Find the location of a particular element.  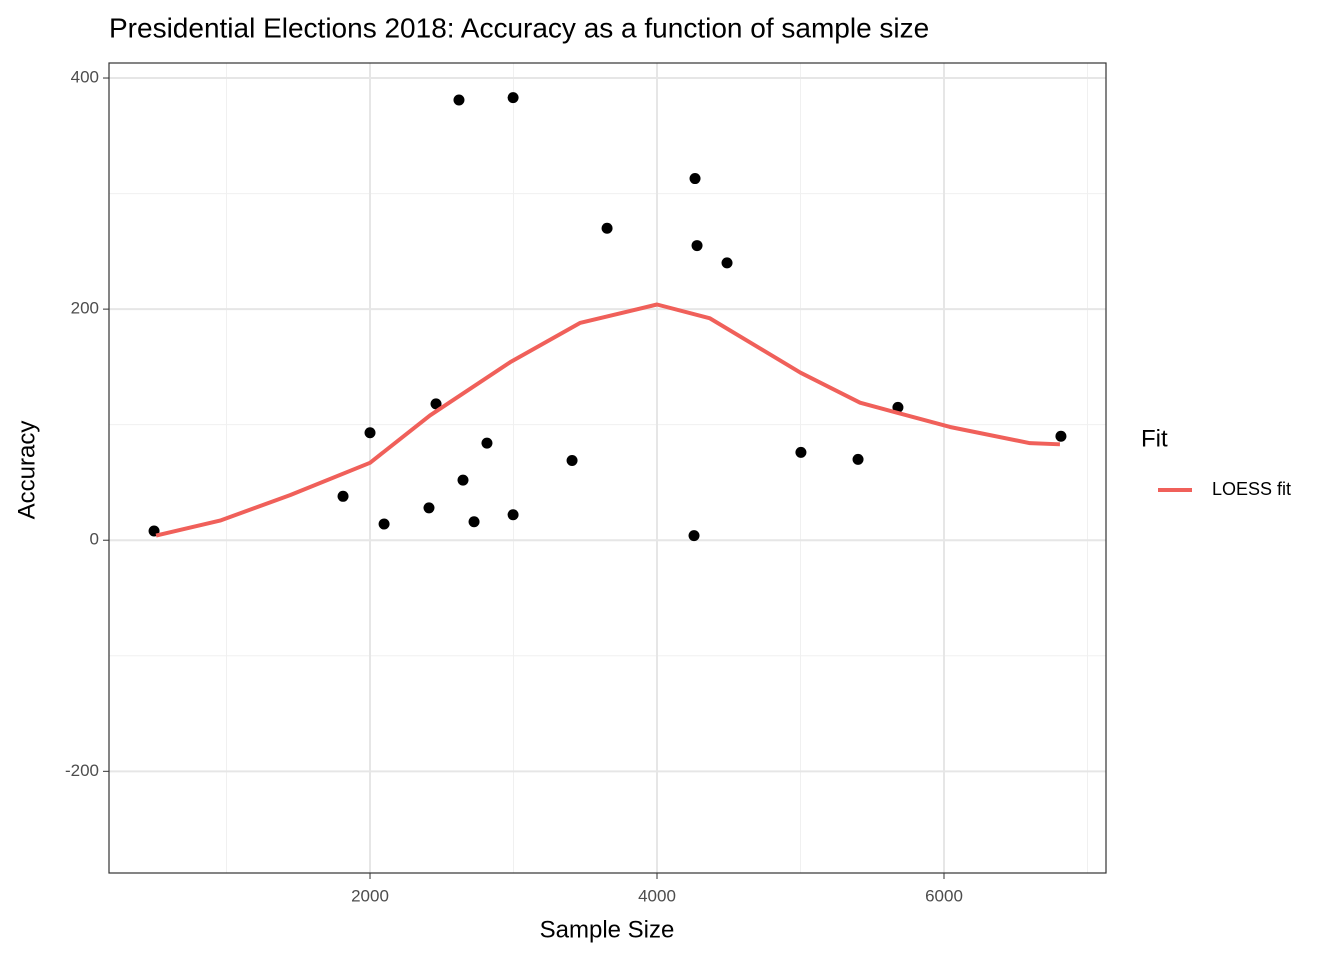

y-tick-label: 400 is located at coordinates (85, 77).